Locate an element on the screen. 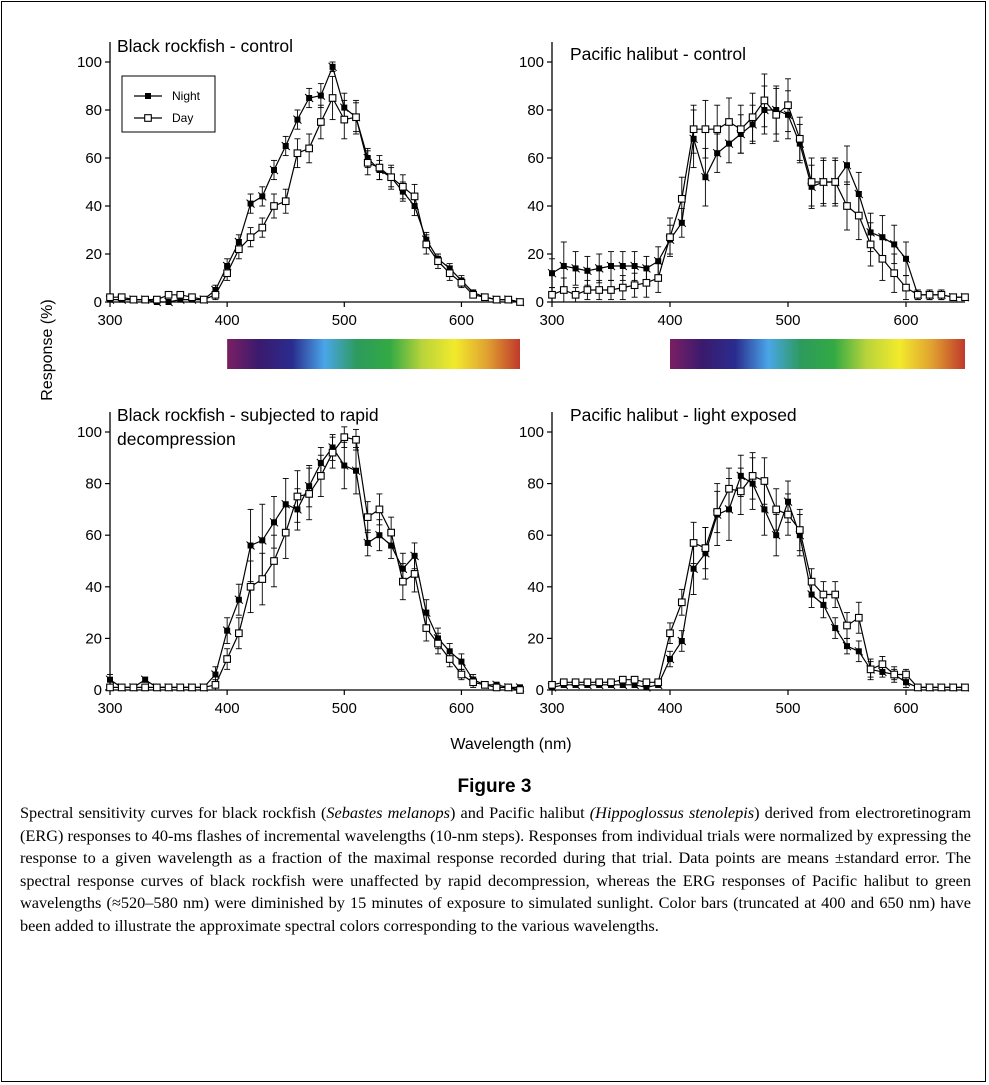 Image resolution: width=989 pixels, height=1085 pixels. legend: Night Day is located at coordinates (168, 104).